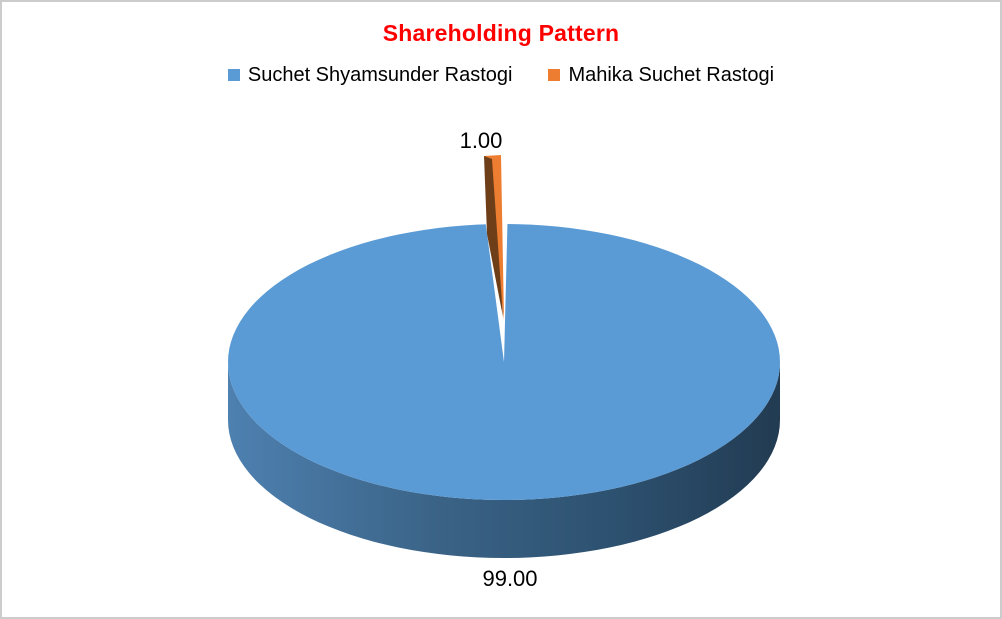 The image size is (1002, 619). Describe the element at coordinates (671, 75) in the screenshot. I see `legend-label-minority: Mahika Suchet Rastogi` at that location.